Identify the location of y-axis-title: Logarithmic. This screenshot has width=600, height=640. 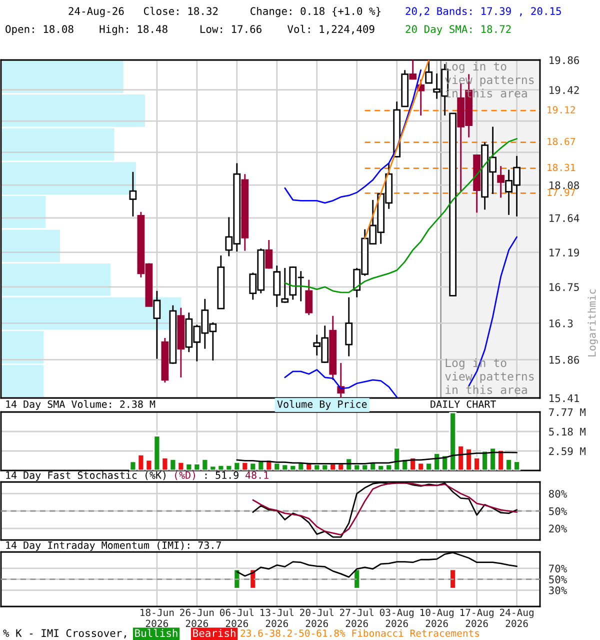
(593, 322).